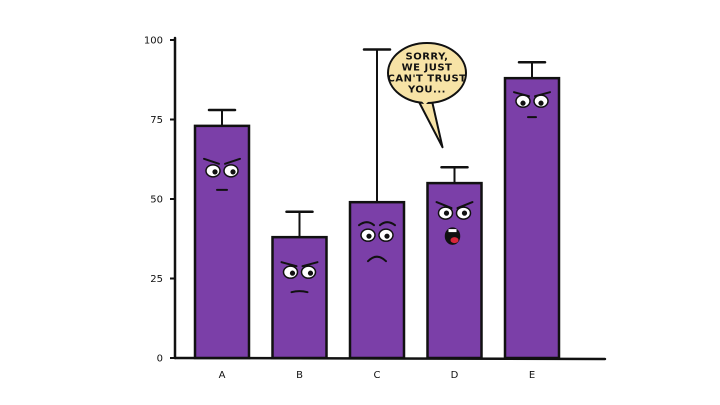  I want to click on bar-group-b: B, so click(299, 295).